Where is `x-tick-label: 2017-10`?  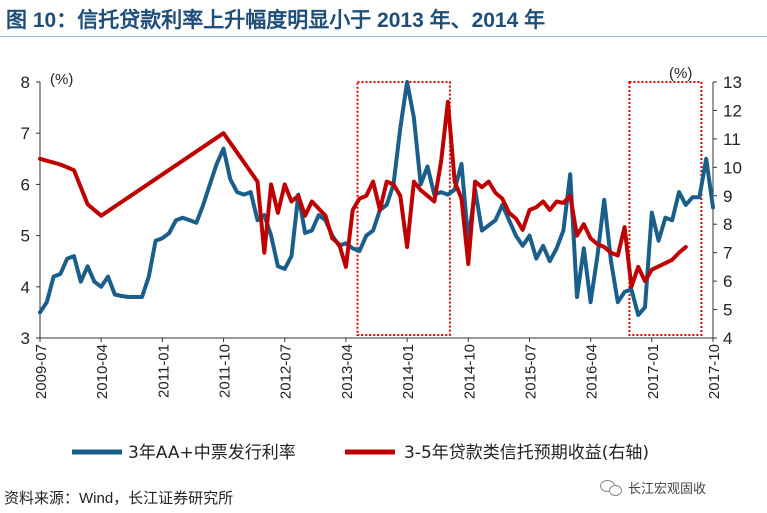
x-tick-label: 2017-10 is located at coordinates (714, 371).